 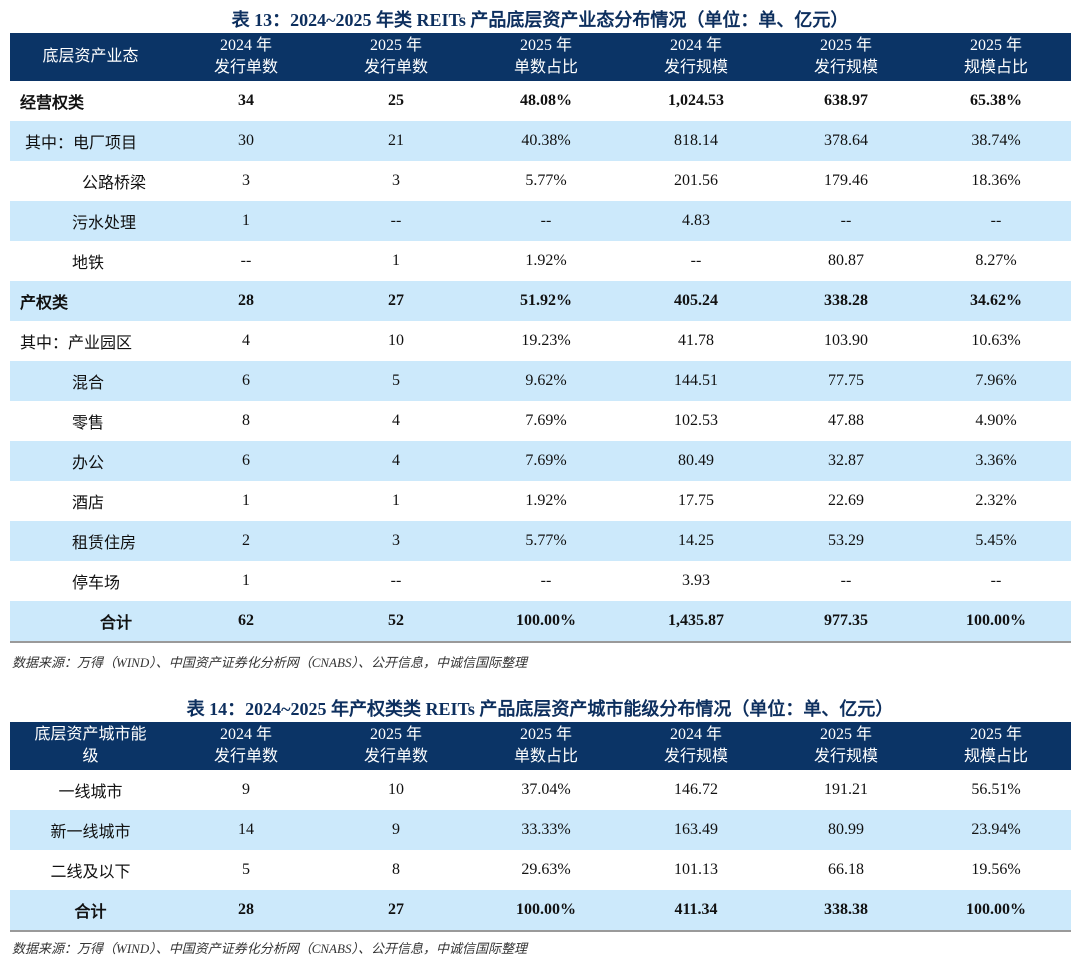 I want to click on table-cell: 1,435.87, so click(x=696, y=622).